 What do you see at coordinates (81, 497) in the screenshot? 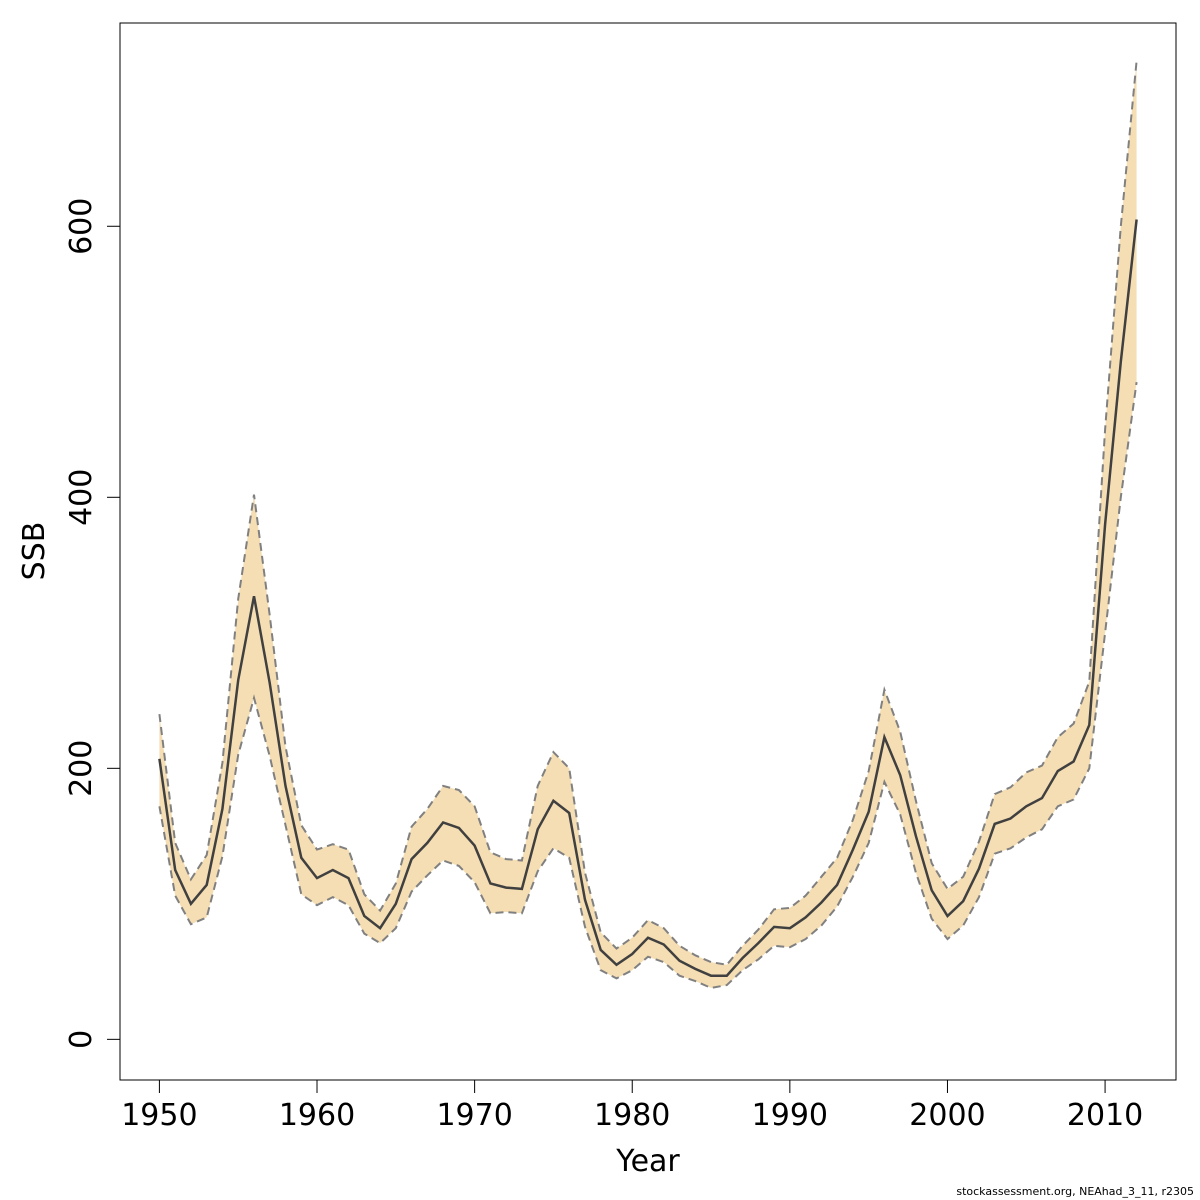
I see `y-tick-label: 400` at bounding box center [81, 497].